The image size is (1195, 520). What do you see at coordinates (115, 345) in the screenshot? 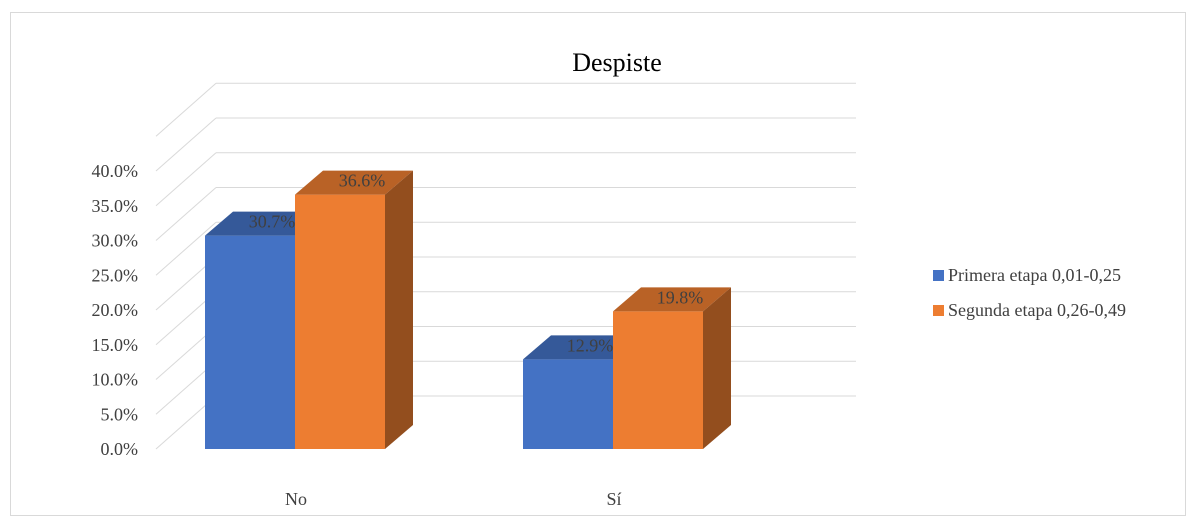
I see `y-tick-label: 15.0%` at bounding box center [115, 345].